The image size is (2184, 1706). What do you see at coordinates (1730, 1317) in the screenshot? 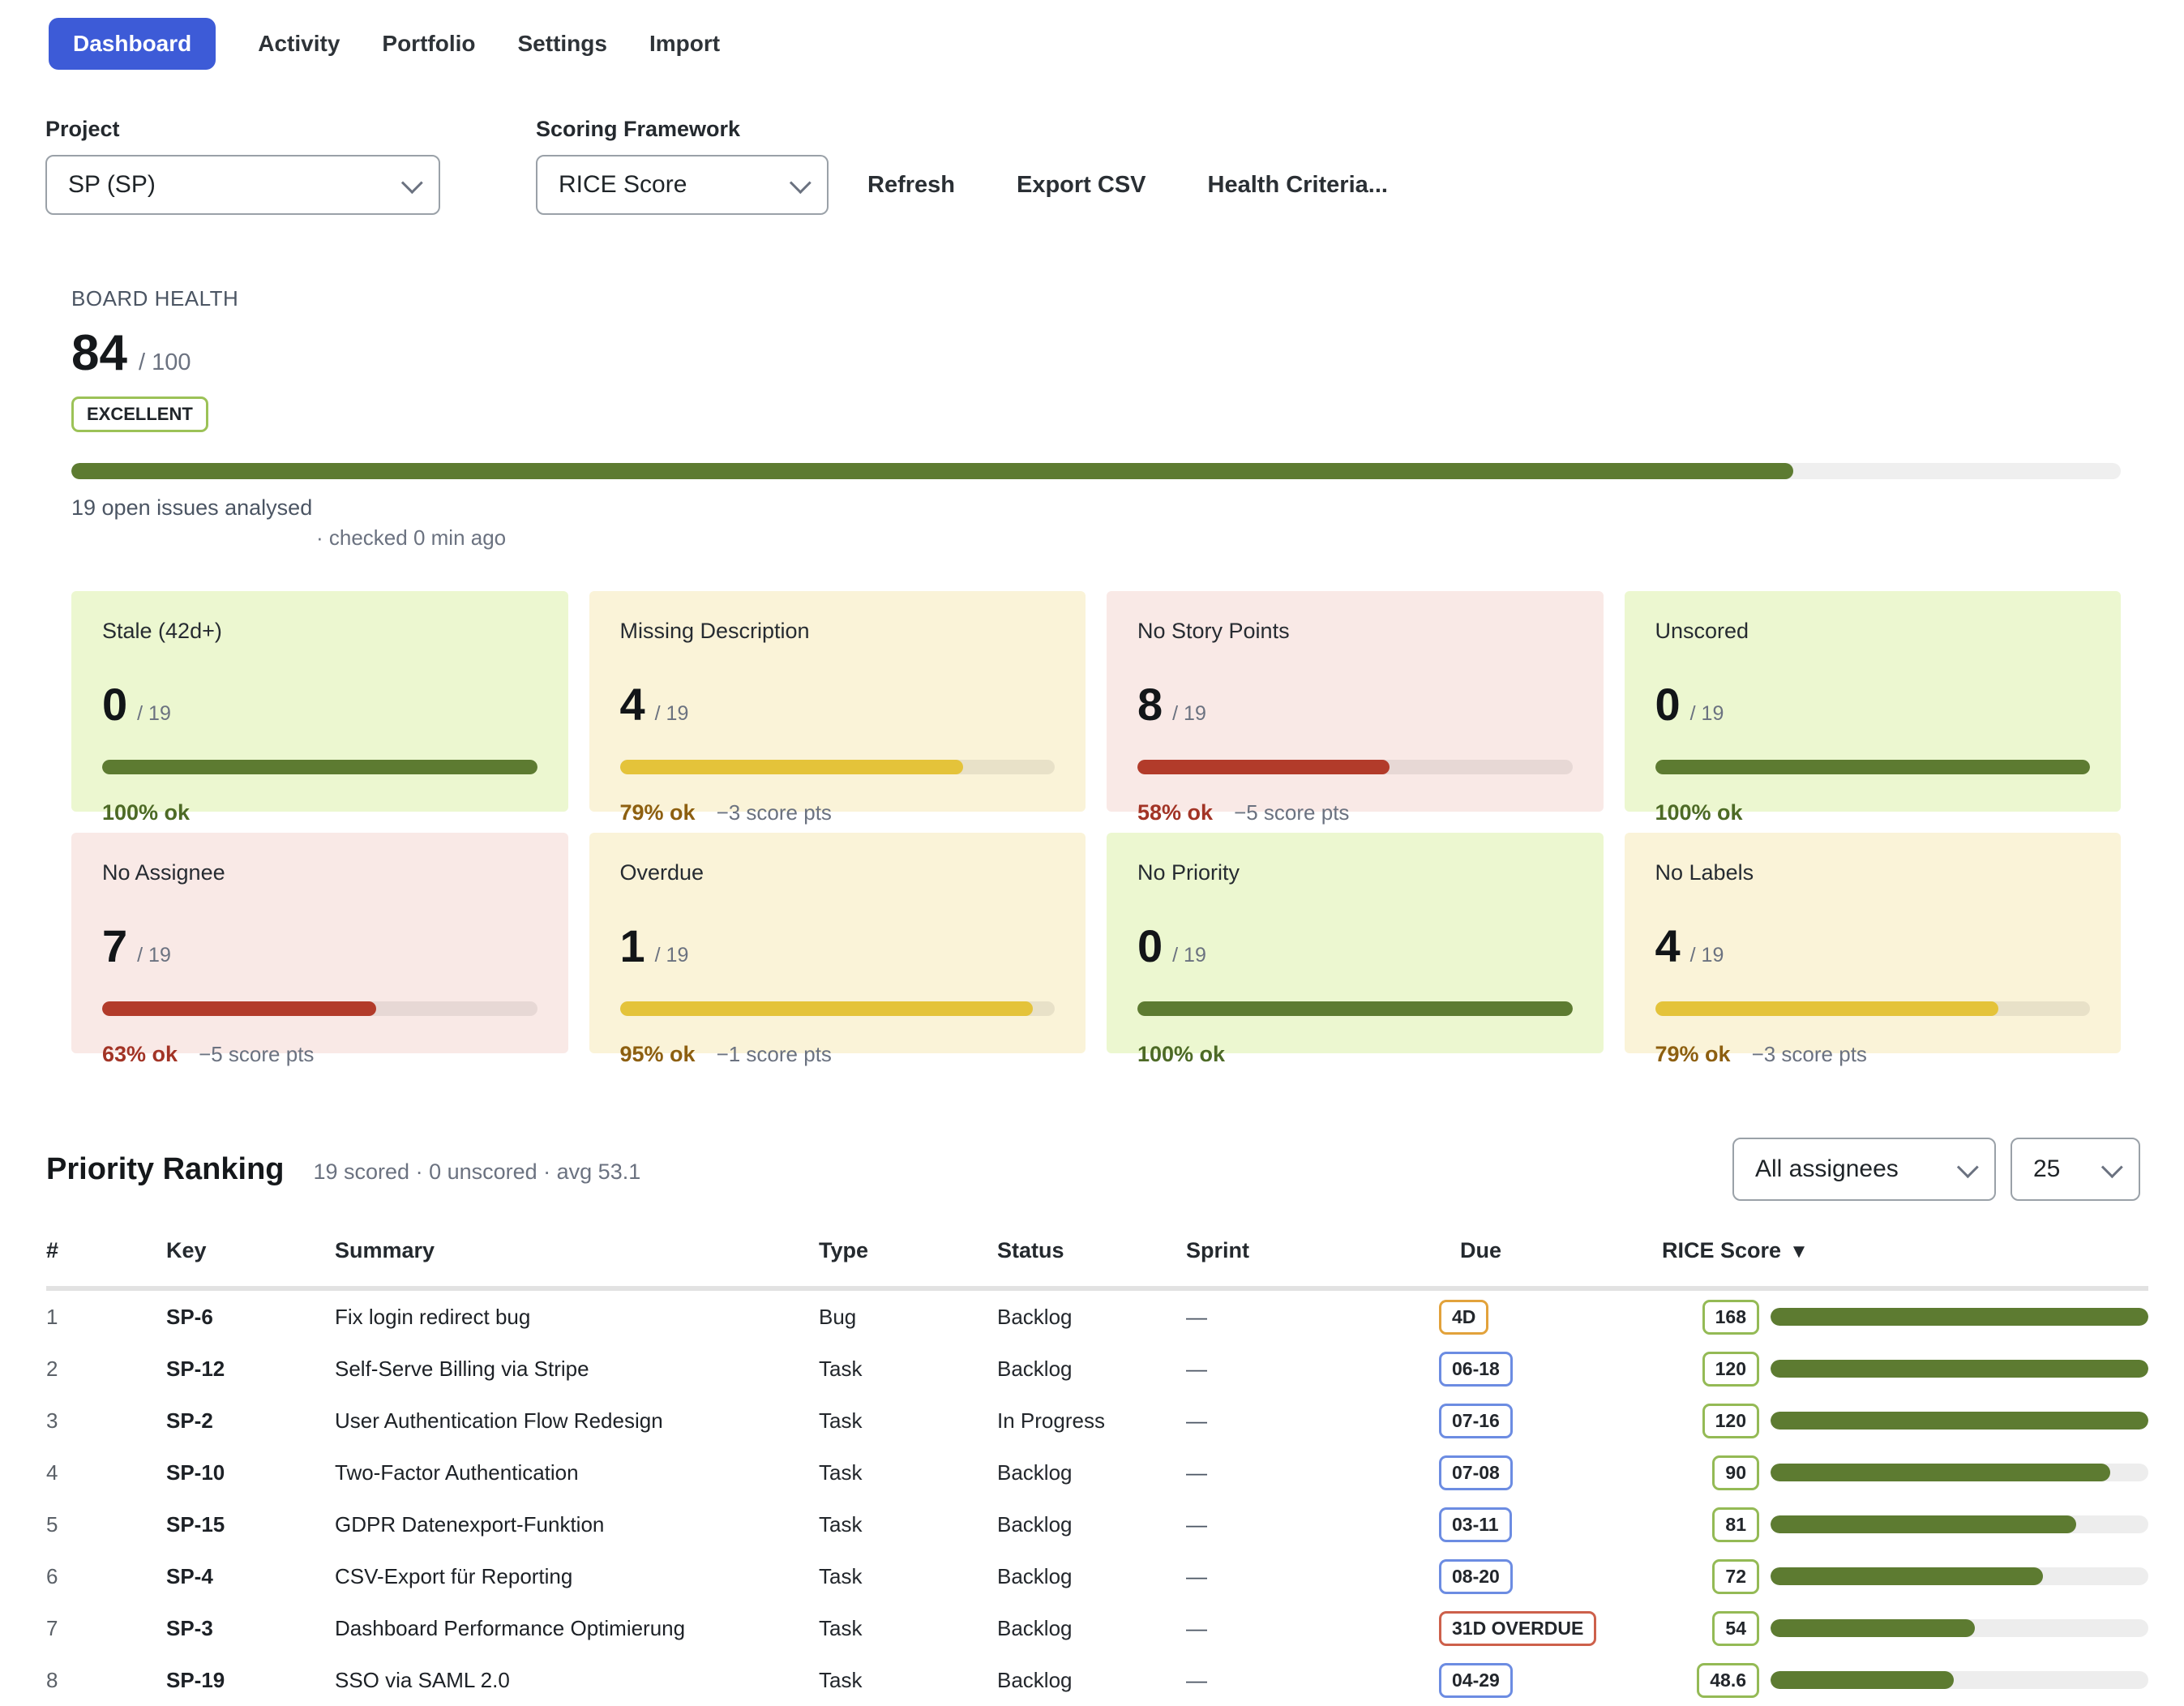
I see `rice-score-badge: 168` at bounding box center [1730, 1317].